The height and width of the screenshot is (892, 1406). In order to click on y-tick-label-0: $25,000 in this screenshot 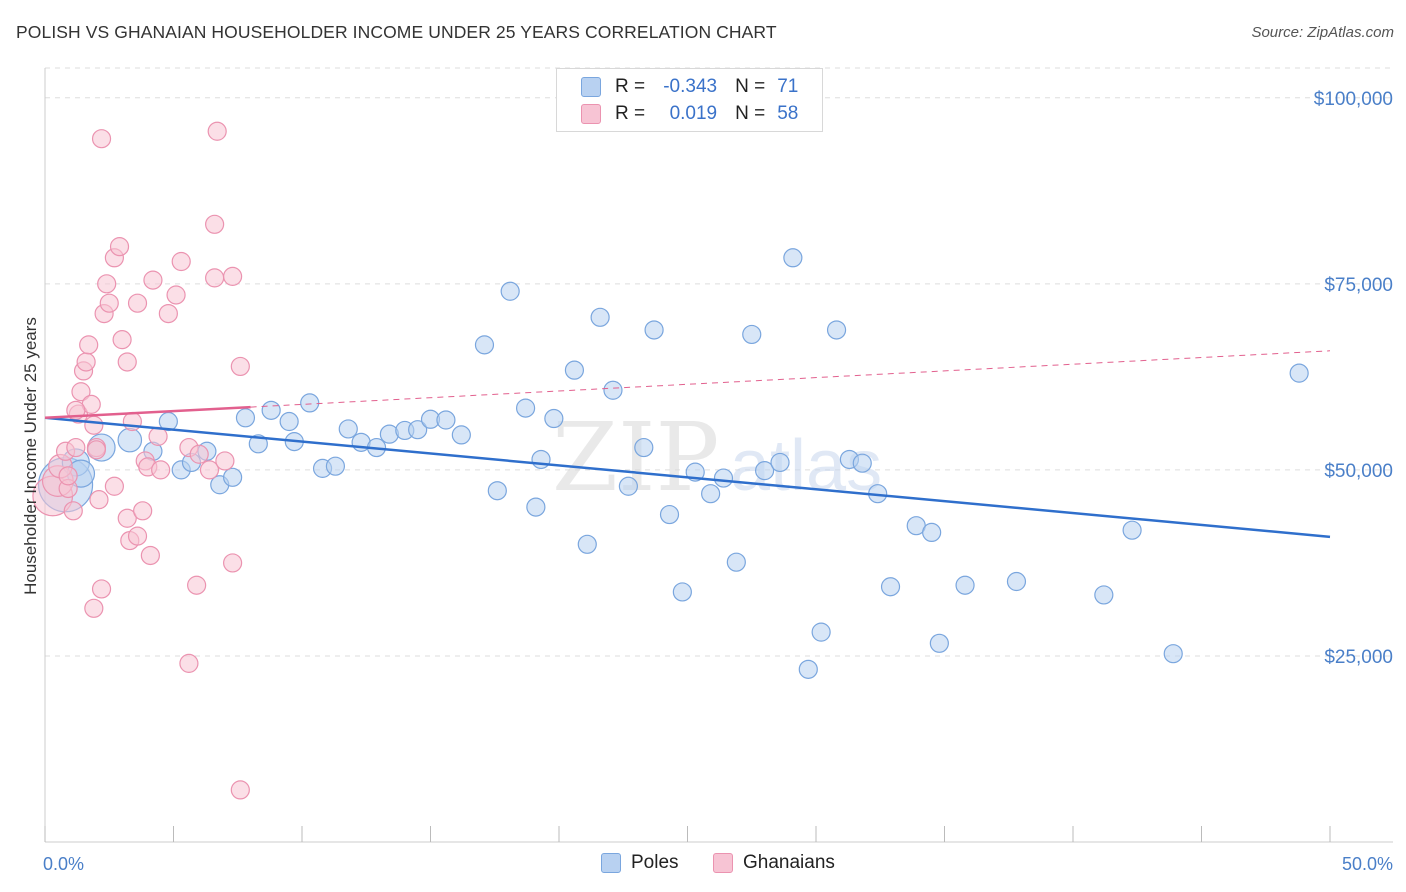, I will do `click(1358, 657)`.